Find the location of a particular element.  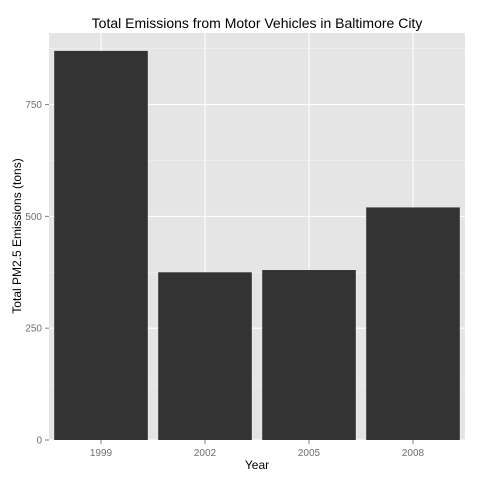

x-tick-label: 2005 is located at coordinates (309, 453).